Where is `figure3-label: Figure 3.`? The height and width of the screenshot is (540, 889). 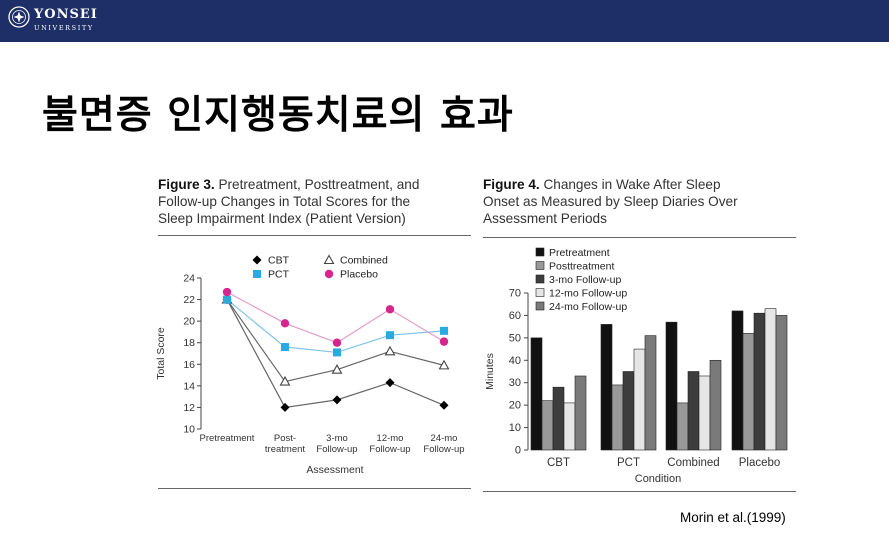
figure3-label: Figure 3. is located at coordinates (186, 184).